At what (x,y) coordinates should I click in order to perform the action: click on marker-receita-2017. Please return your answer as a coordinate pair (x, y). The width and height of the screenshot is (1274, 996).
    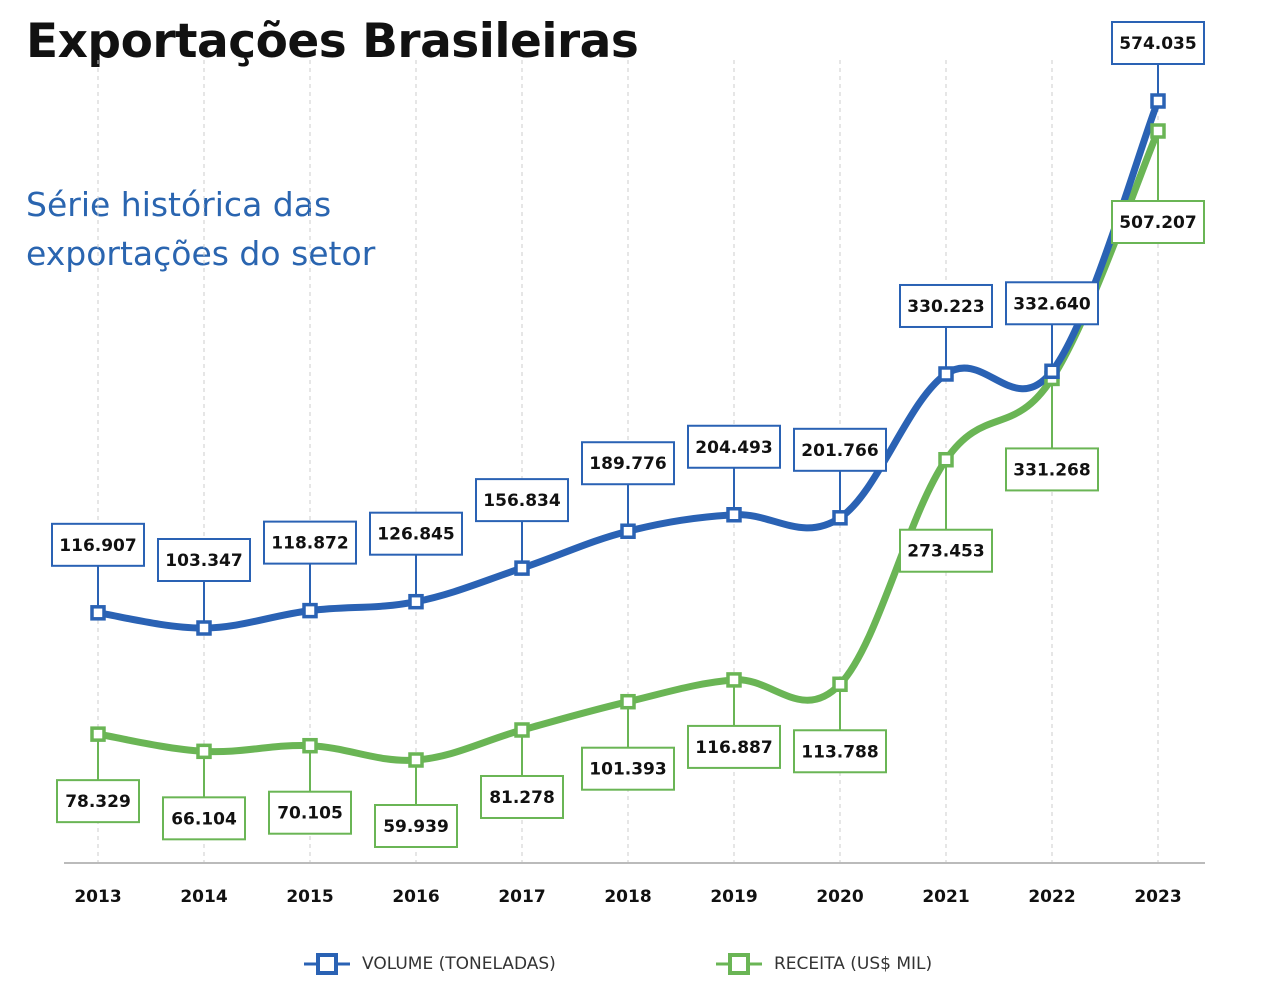
    Looking at the image, I should click on (522, 730).